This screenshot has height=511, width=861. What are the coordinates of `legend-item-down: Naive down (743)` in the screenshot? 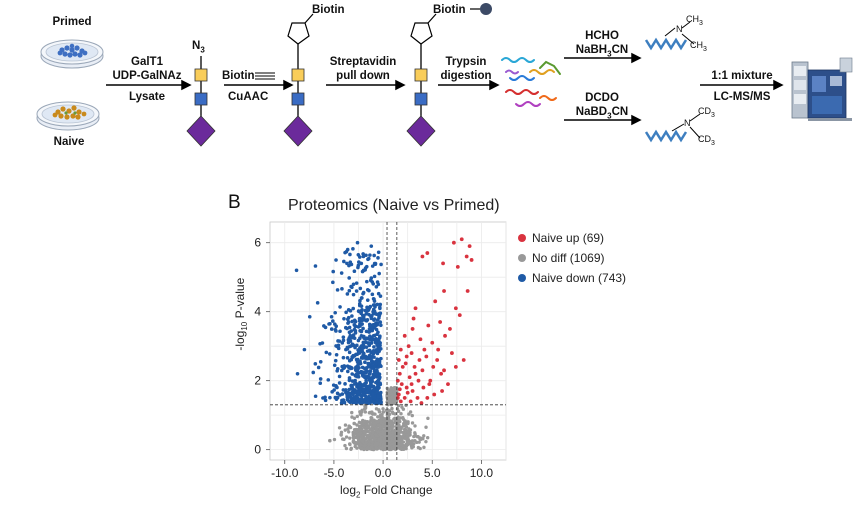 It's located at (572, 278).